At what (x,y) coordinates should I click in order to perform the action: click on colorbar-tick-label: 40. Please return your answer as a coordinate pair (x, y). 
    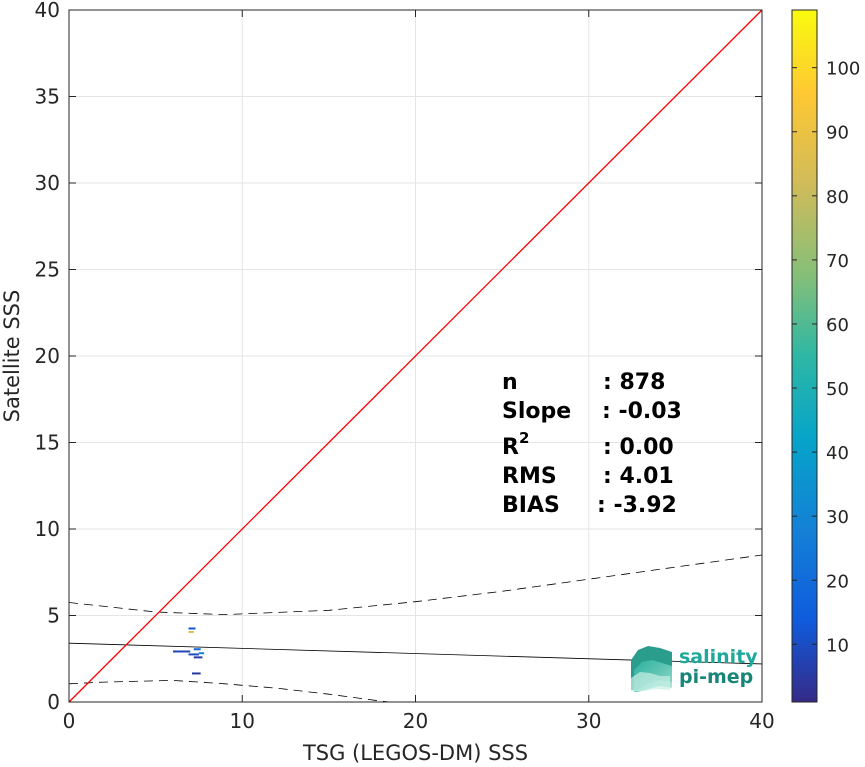
    Looking at the image, I should click on (837, 453).